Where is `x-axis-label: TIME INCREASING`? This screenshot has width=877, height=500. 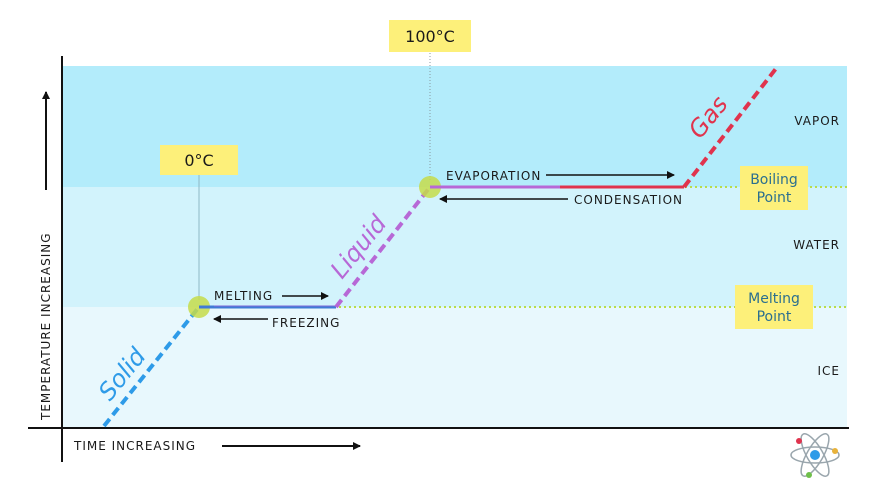
x-axis-label: TIME INCREASING is located at coordinates (134, 446).